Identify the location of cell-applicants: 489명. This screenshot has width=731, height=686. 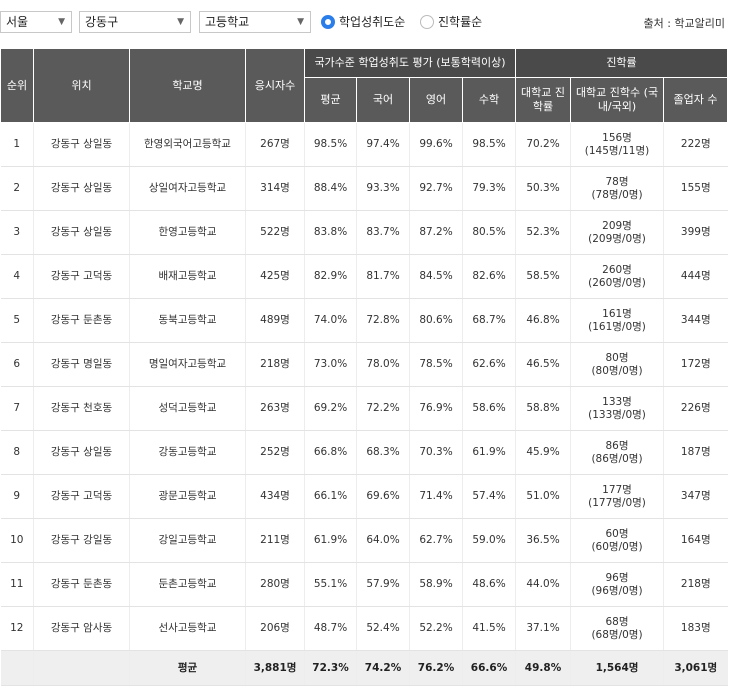
(275, 320).